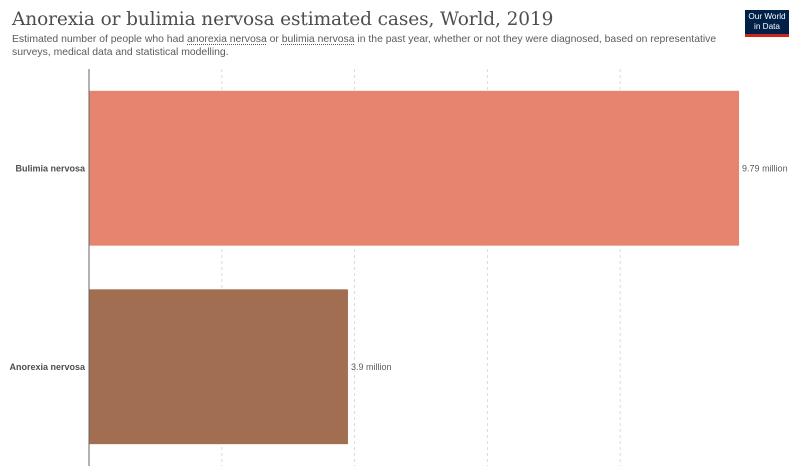  What do you see at coordinates (767, 16) in the screenshot?
I see `logo-line1: Our World` at bounding box center [767, 16].